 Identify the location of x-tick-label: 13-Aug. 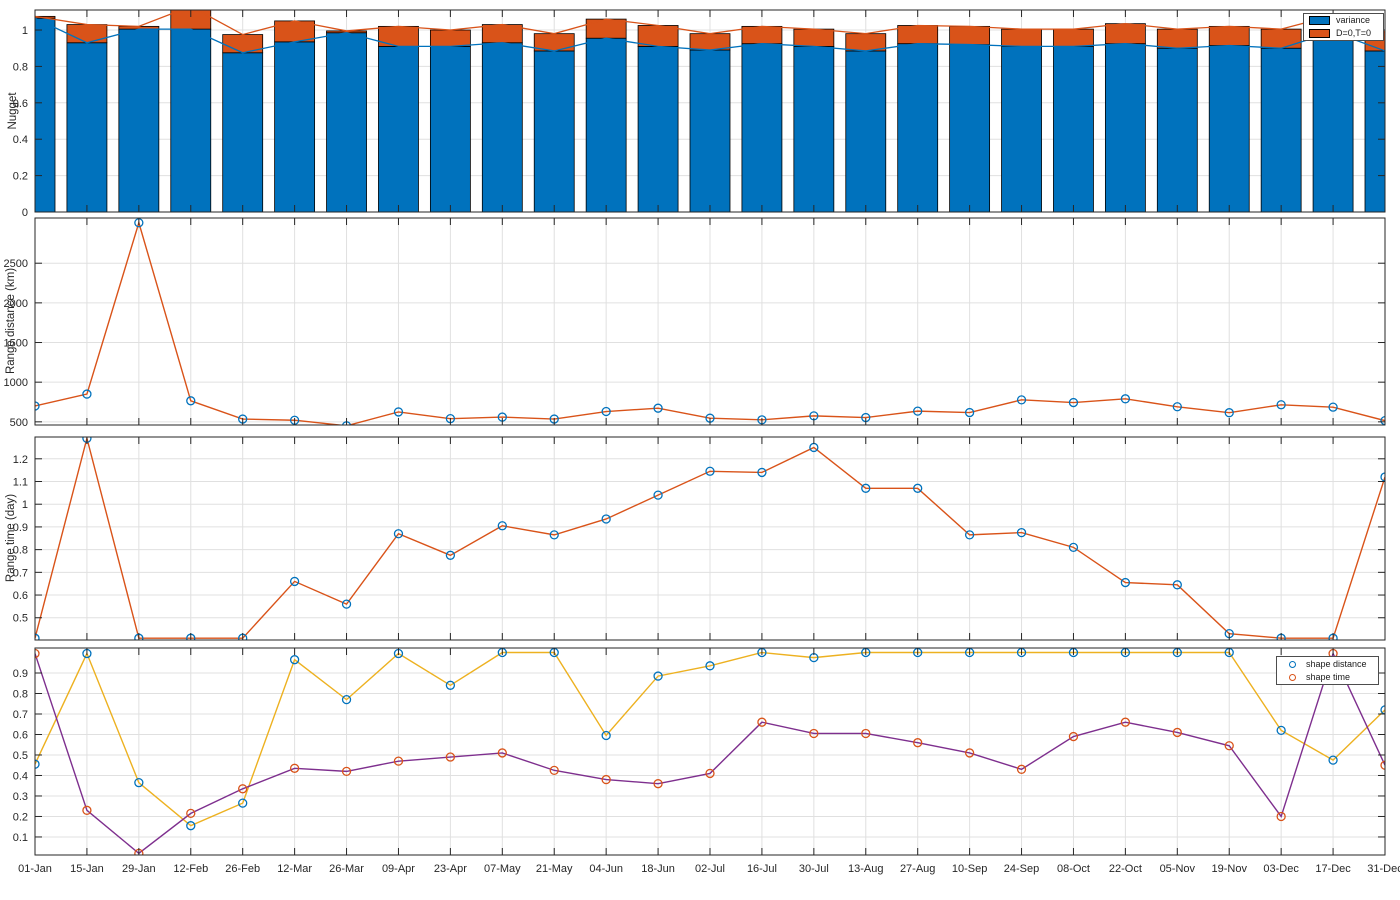
(865, 869).